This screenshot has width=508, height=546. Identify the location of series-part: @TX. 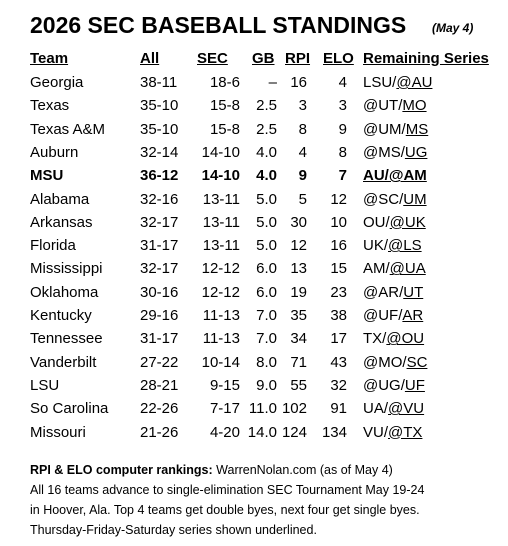
(405, 432).